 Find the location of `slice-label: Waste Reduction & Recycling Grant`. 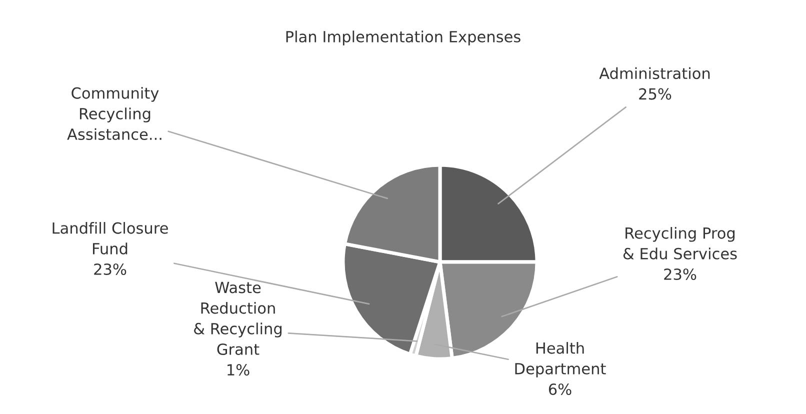

slice-label: Waste Reduction & Recycling Grant is located at coordinates (238, 319).